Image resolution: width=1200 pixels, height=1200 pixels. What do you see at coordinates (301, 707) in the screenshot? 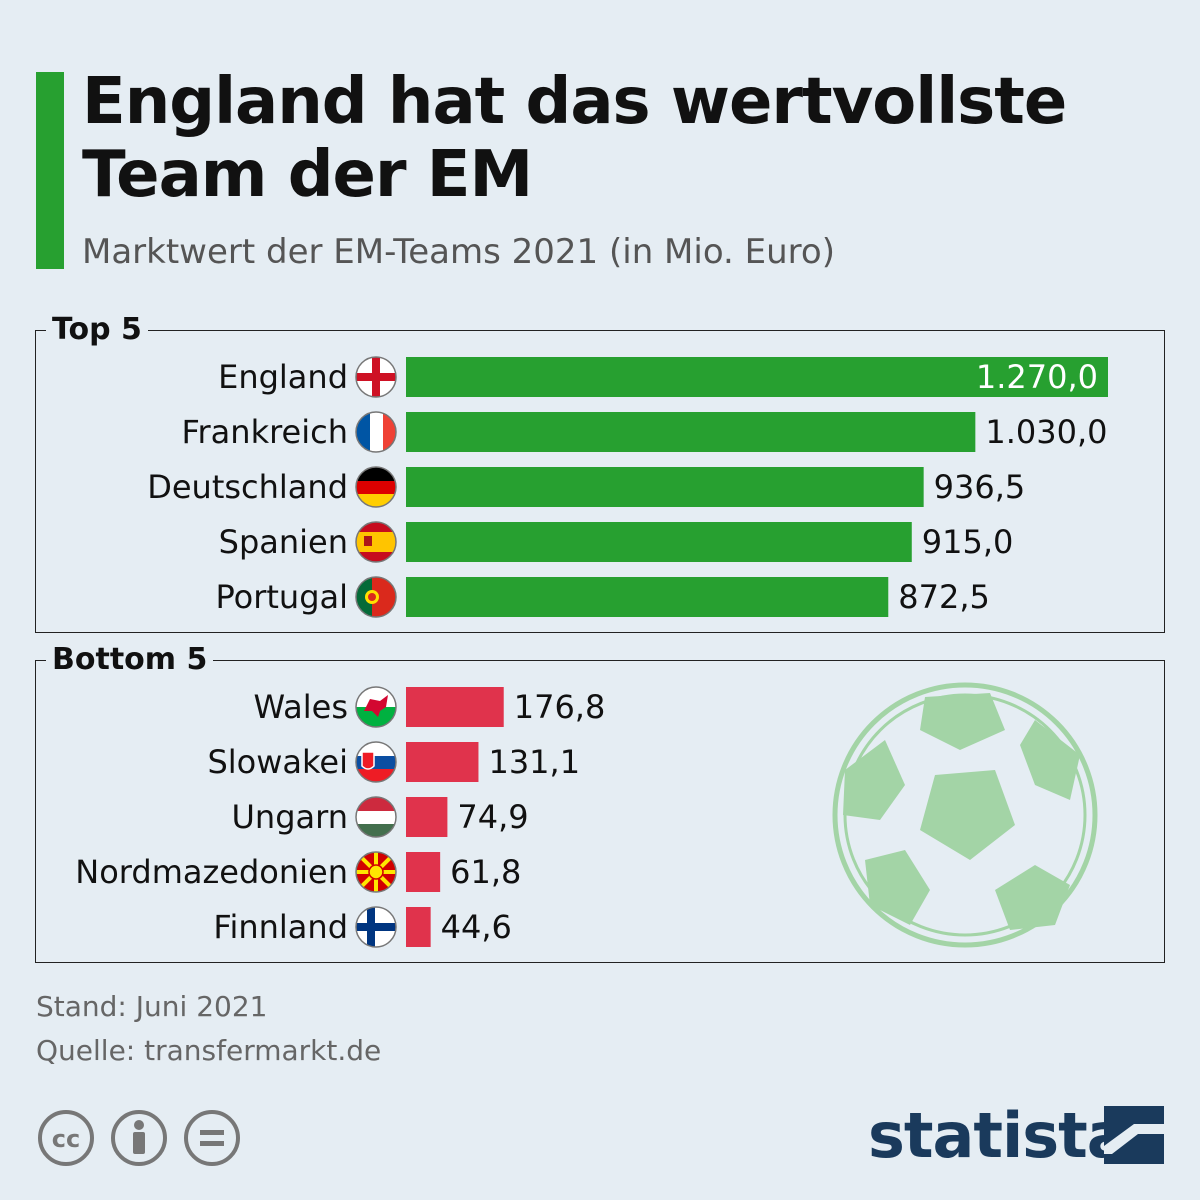
I see `country-label-wales: Wales` at bounding box center [301, 707].